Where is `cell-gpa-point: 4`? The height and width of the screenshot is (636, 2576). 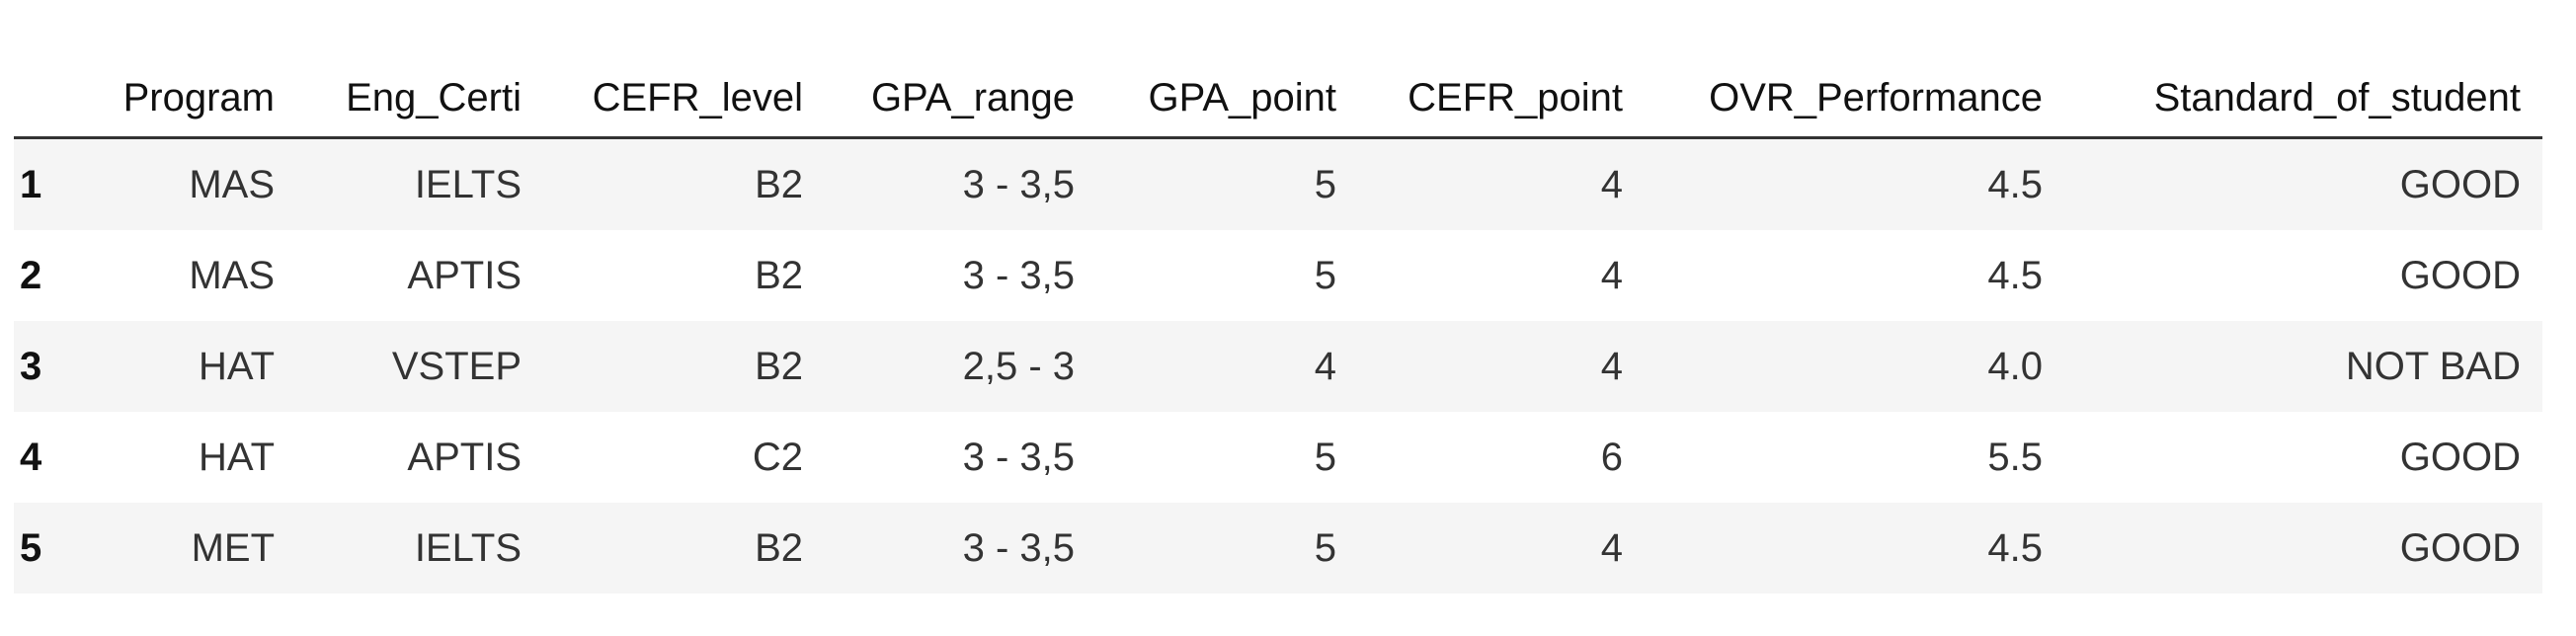
cell-gpa-point: 4 is located at coordinates (1227, 366).